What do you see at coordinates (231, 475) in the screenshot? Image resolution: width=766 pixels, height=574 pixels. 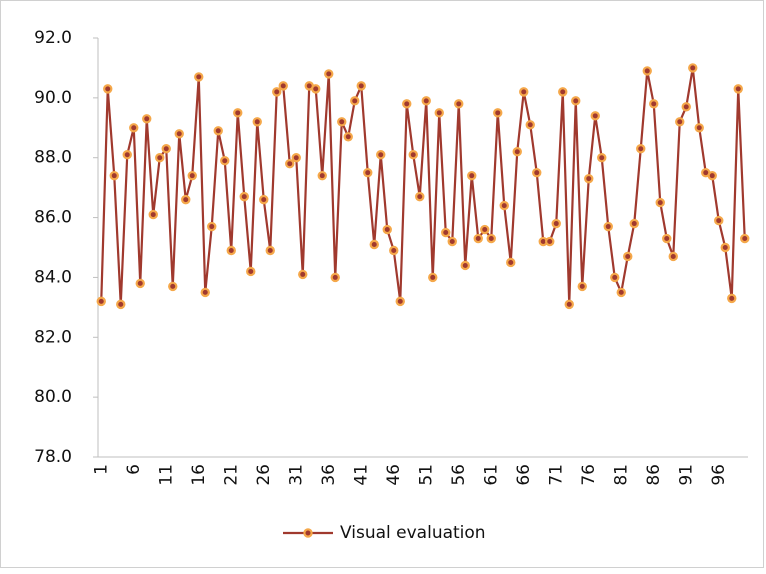 I see `x-tick-label: 21` at bounding box center [231, 475].